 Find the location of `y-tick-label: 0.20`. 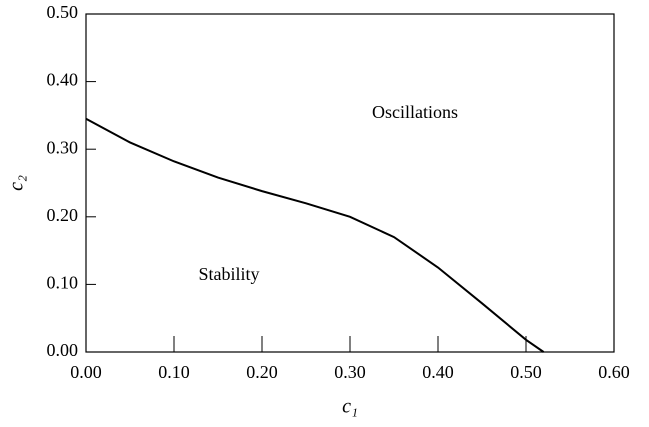

y-tick-label: 0.20 is located at coordinates (63, 215).